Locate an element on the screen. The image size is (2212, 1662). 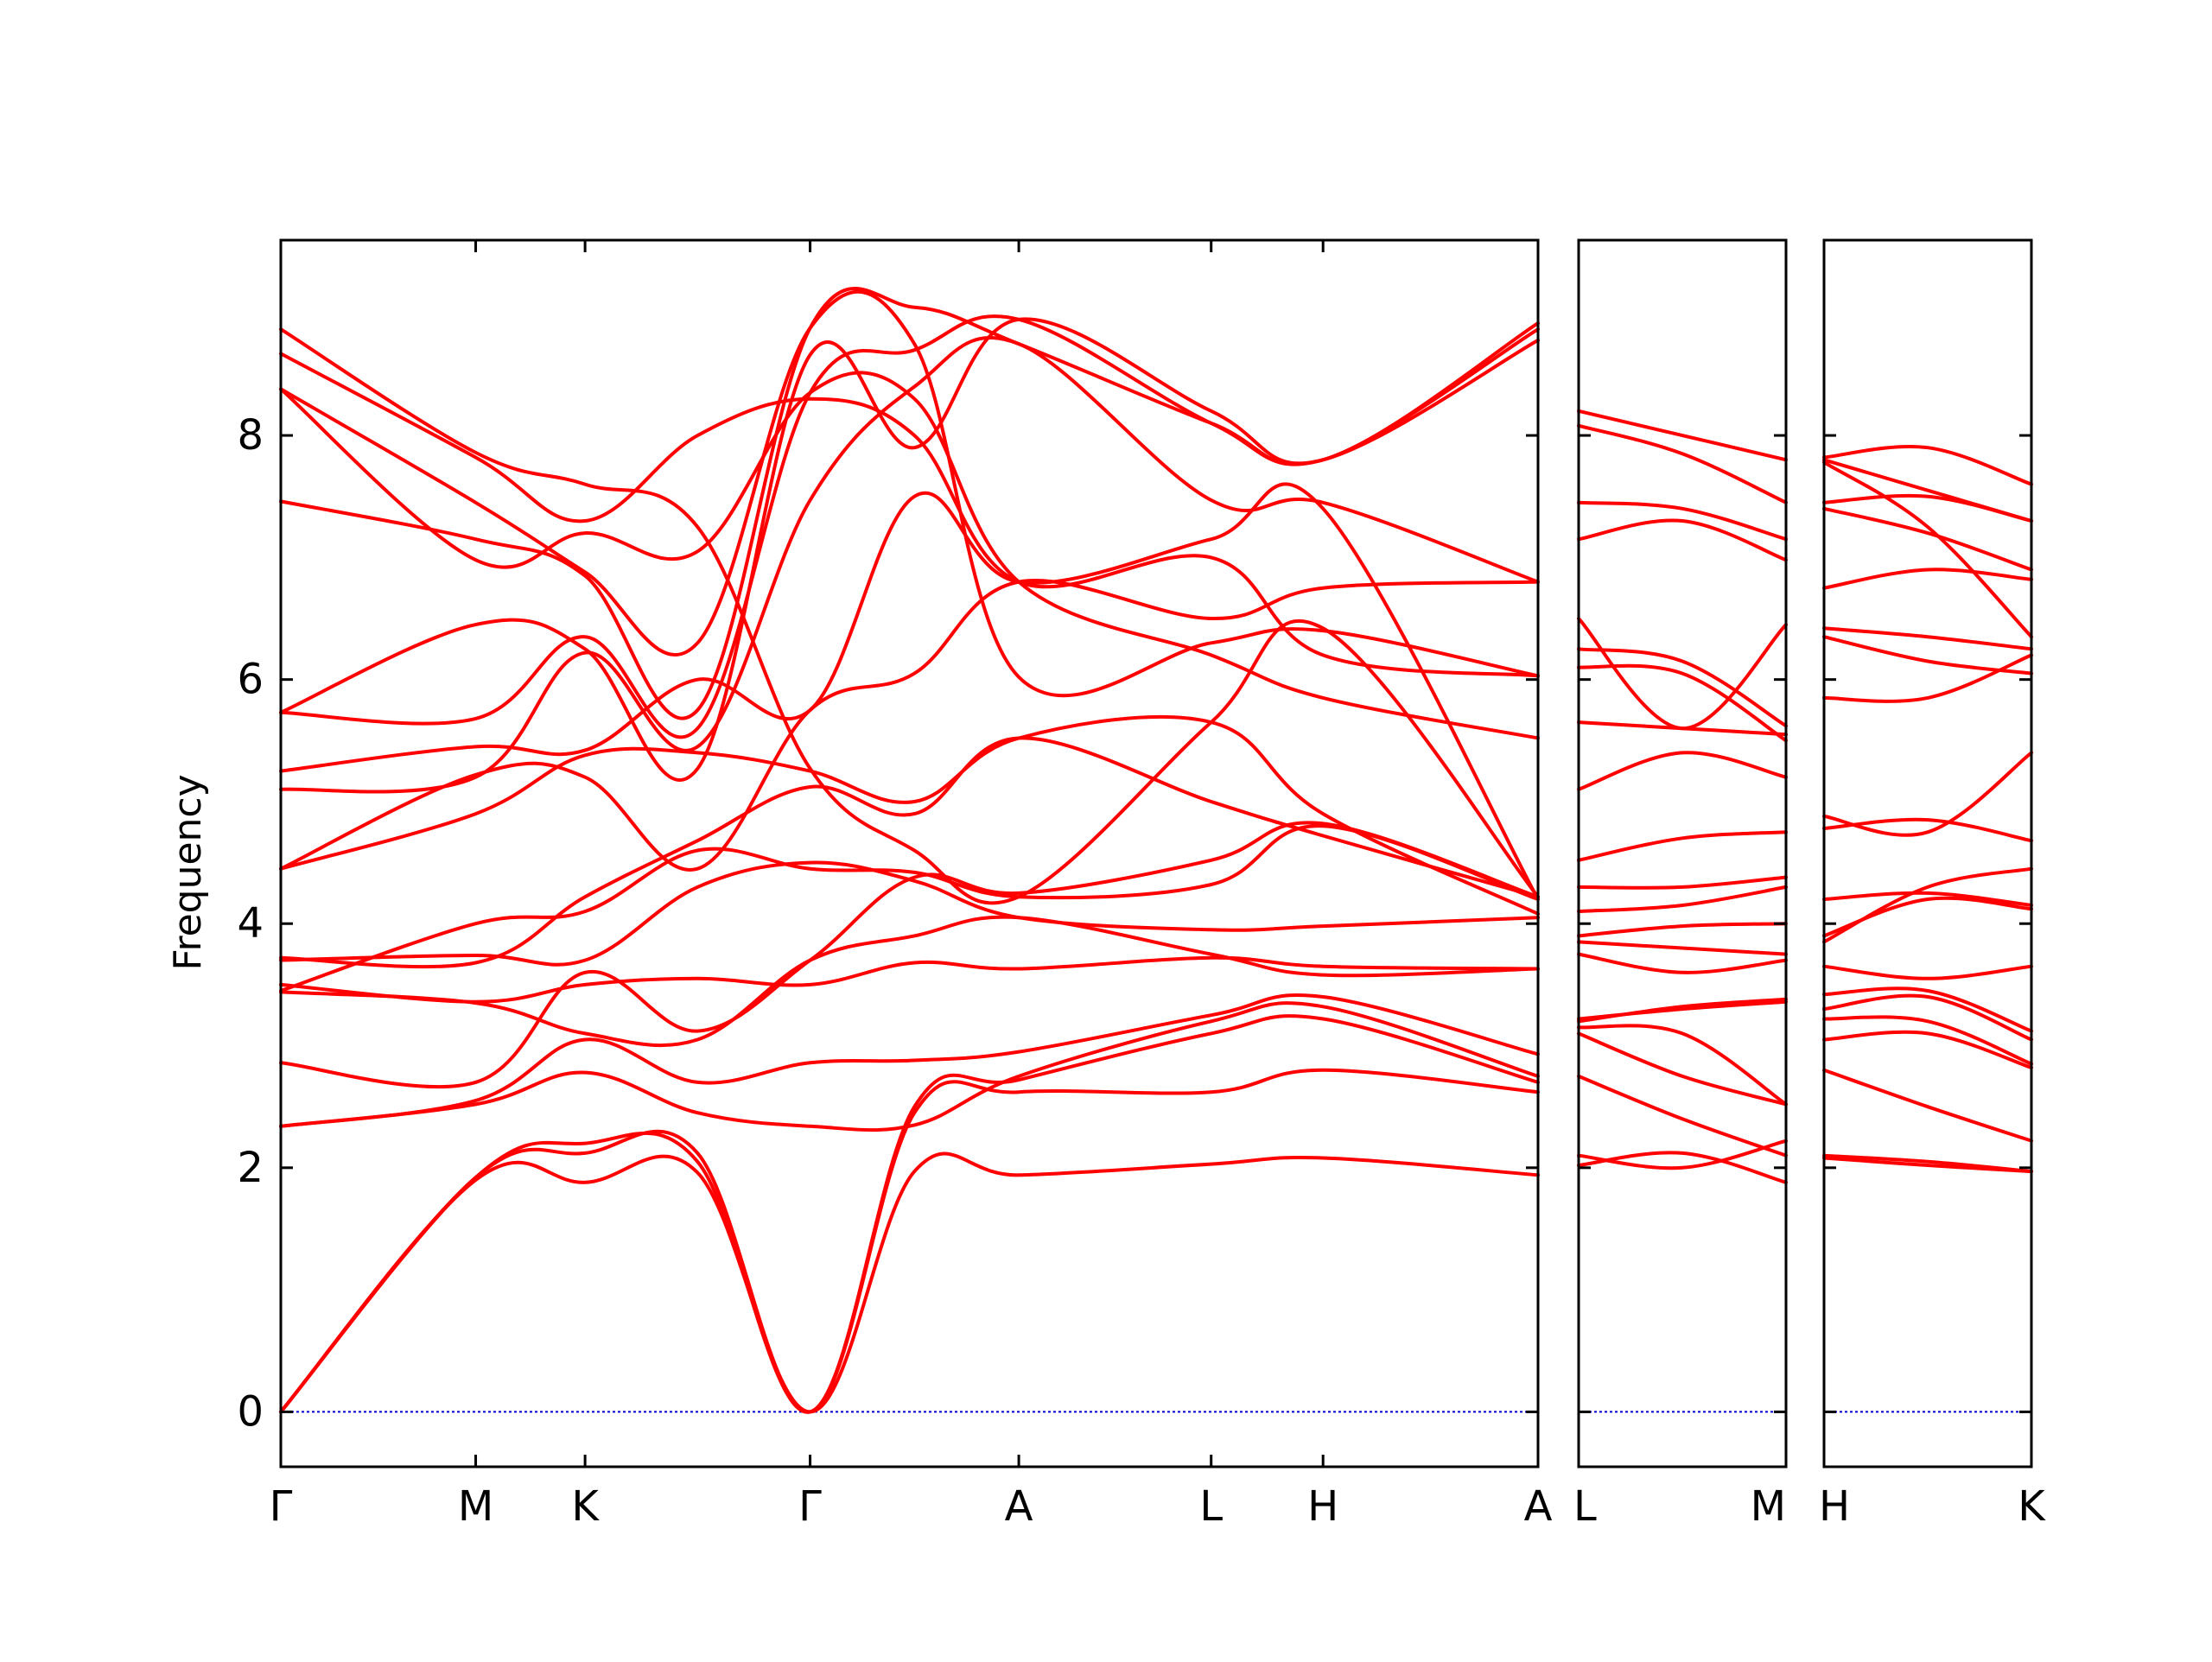
y-tick-label: 2 is located at coordinates (250, 1168).